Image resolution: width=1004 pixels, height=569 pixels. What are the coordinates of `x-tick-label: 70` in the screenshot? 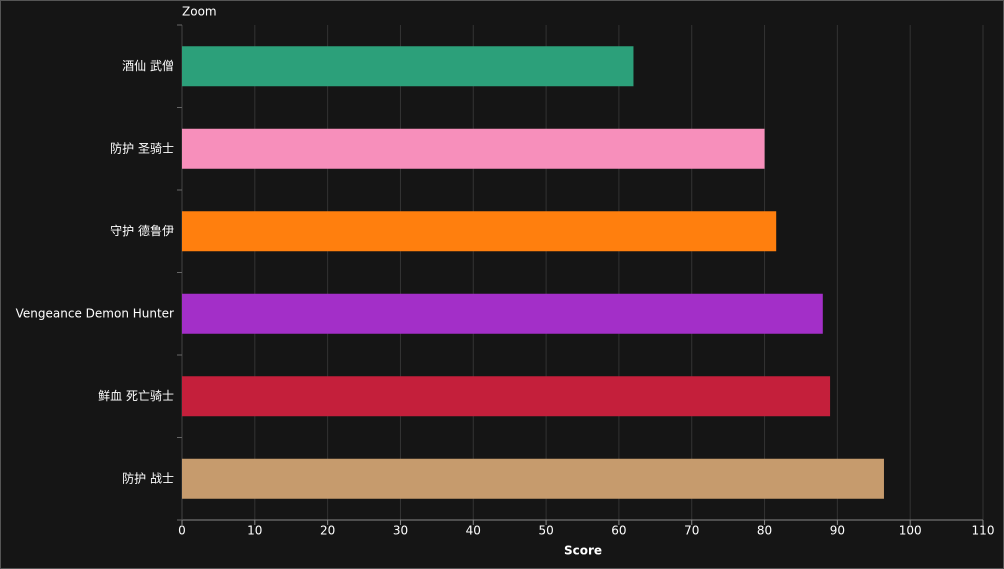 It's located at (691, 531).